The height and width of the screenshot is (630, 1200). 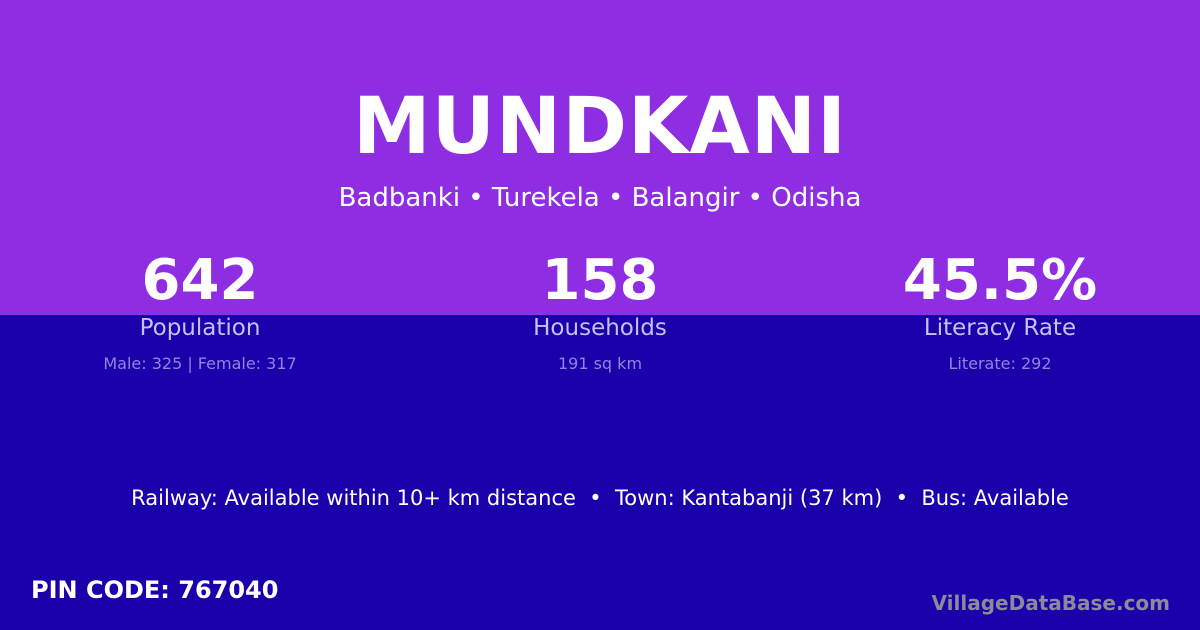 I want to click on literacy-label: Literacy Rate, so click(x=1000, y=328).